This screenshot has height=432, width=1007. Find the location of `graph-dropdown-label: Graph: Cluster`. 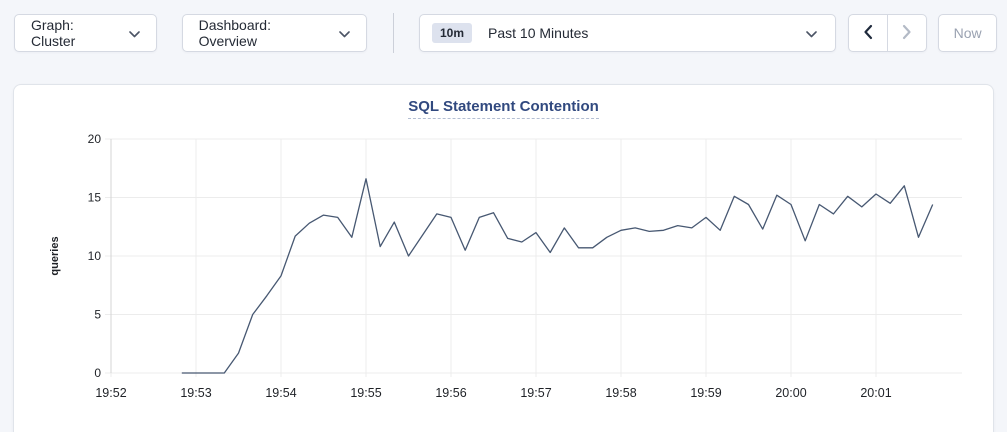

graph-dropdown-label: Graph: Cluster is located at coordinates (53, 33).